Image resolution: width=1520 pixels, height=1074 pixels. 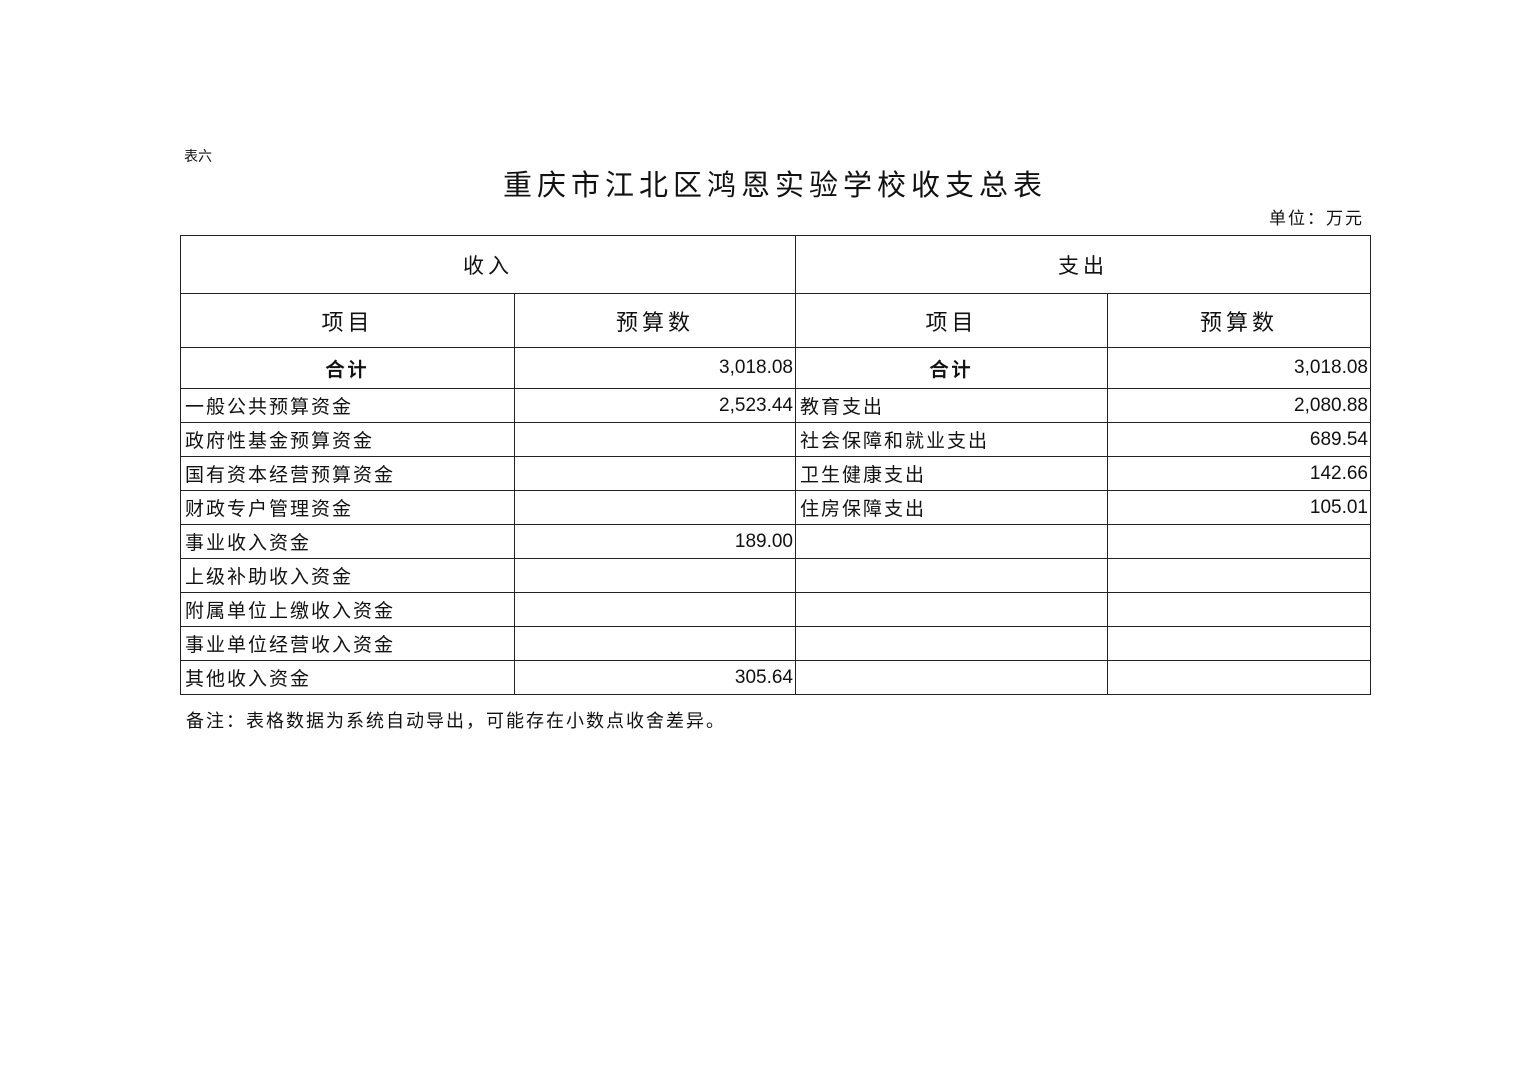 I want to click on table-row: 上级补助收入资金, so click(x=775, y=575).